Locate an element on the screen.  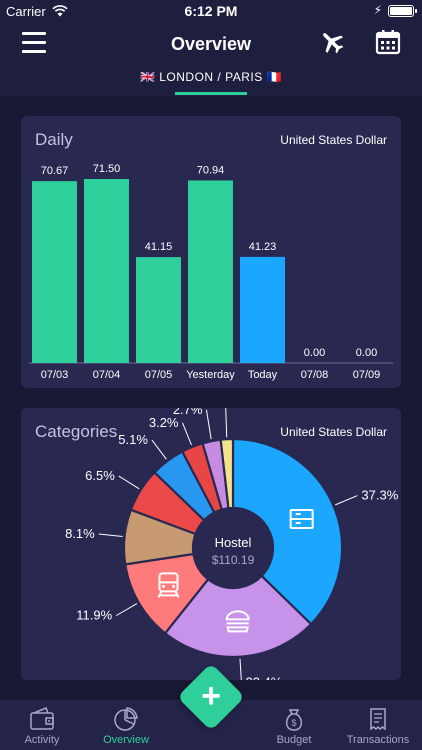
slice-percent-label: 6.5% is located at coordinates (100, 475).